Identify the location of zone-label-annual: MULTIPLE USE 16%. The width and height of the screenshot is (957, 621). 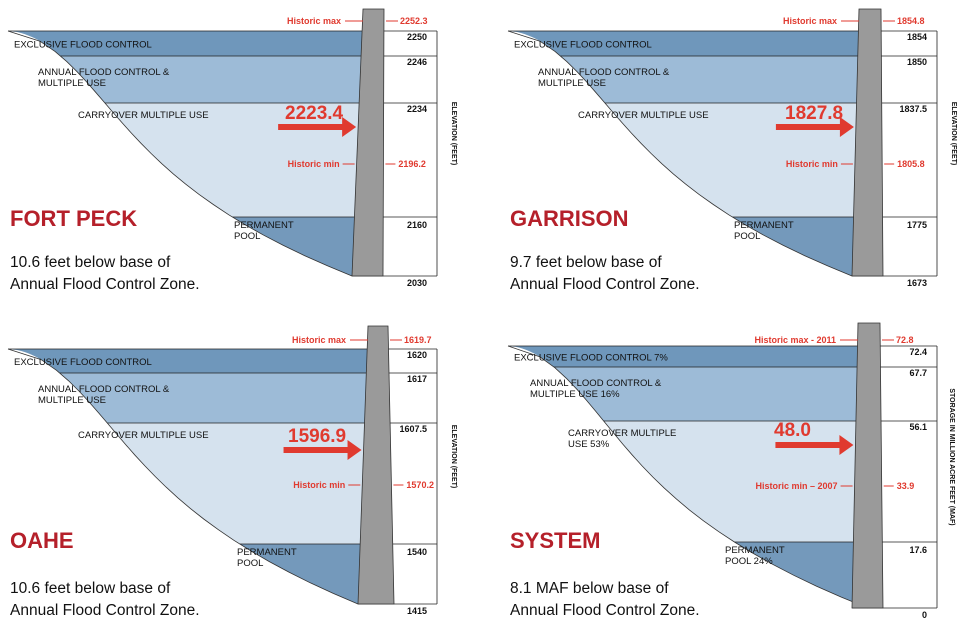
(575, 394).